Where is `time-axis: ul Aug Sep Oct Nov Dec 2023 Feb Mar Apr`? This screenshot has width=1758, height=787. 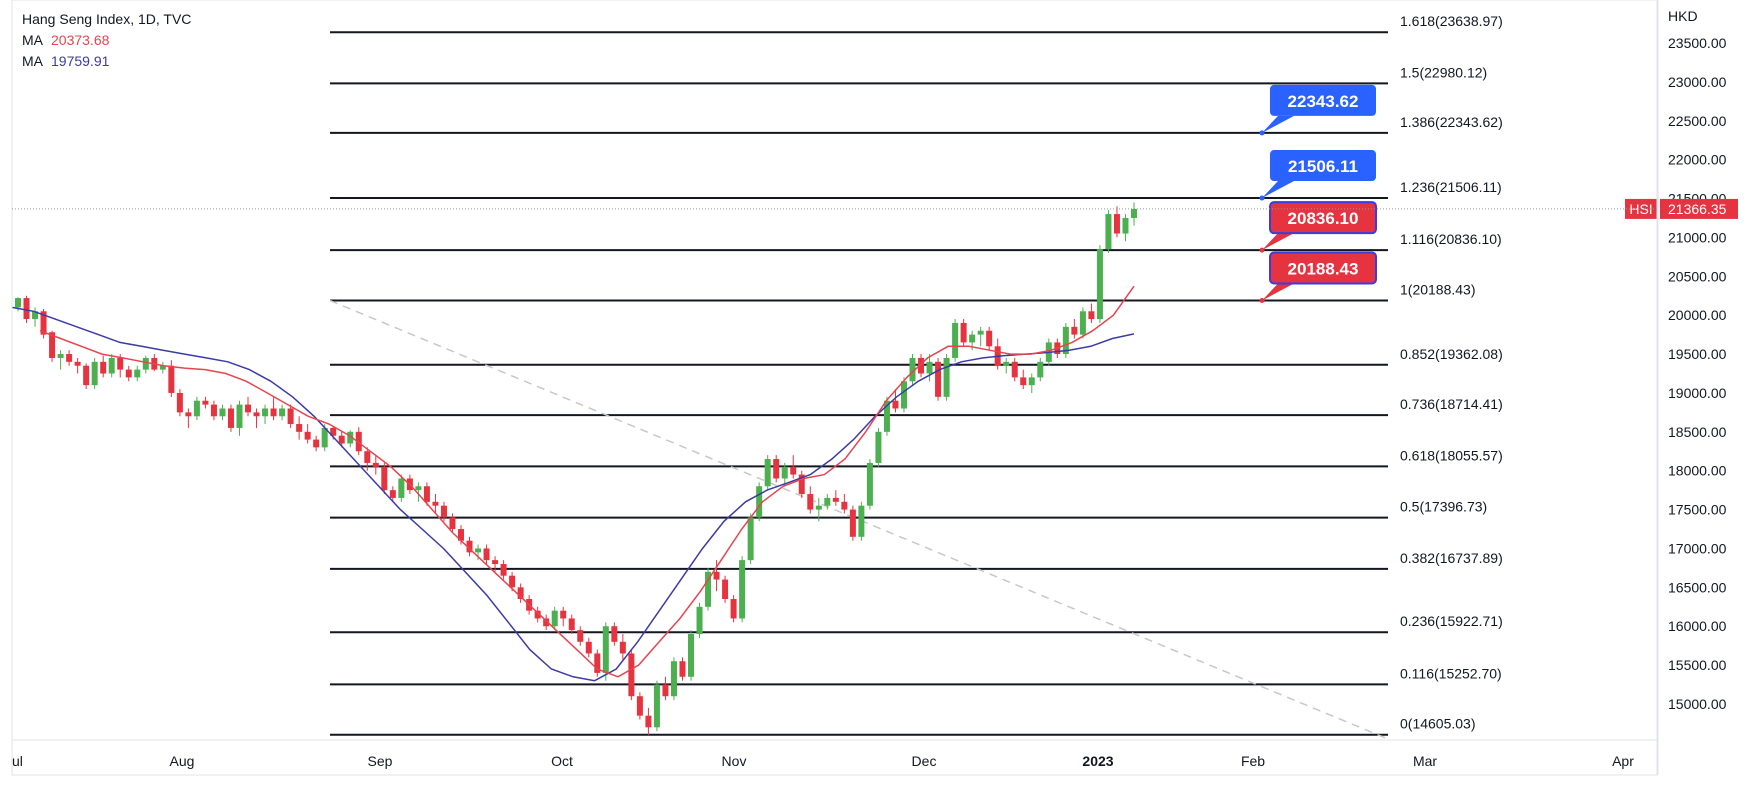
time-axis: ul Aug Sep Oct Nov Dec 2023 Feb Mar Apr is located at coordinates (823, 761).